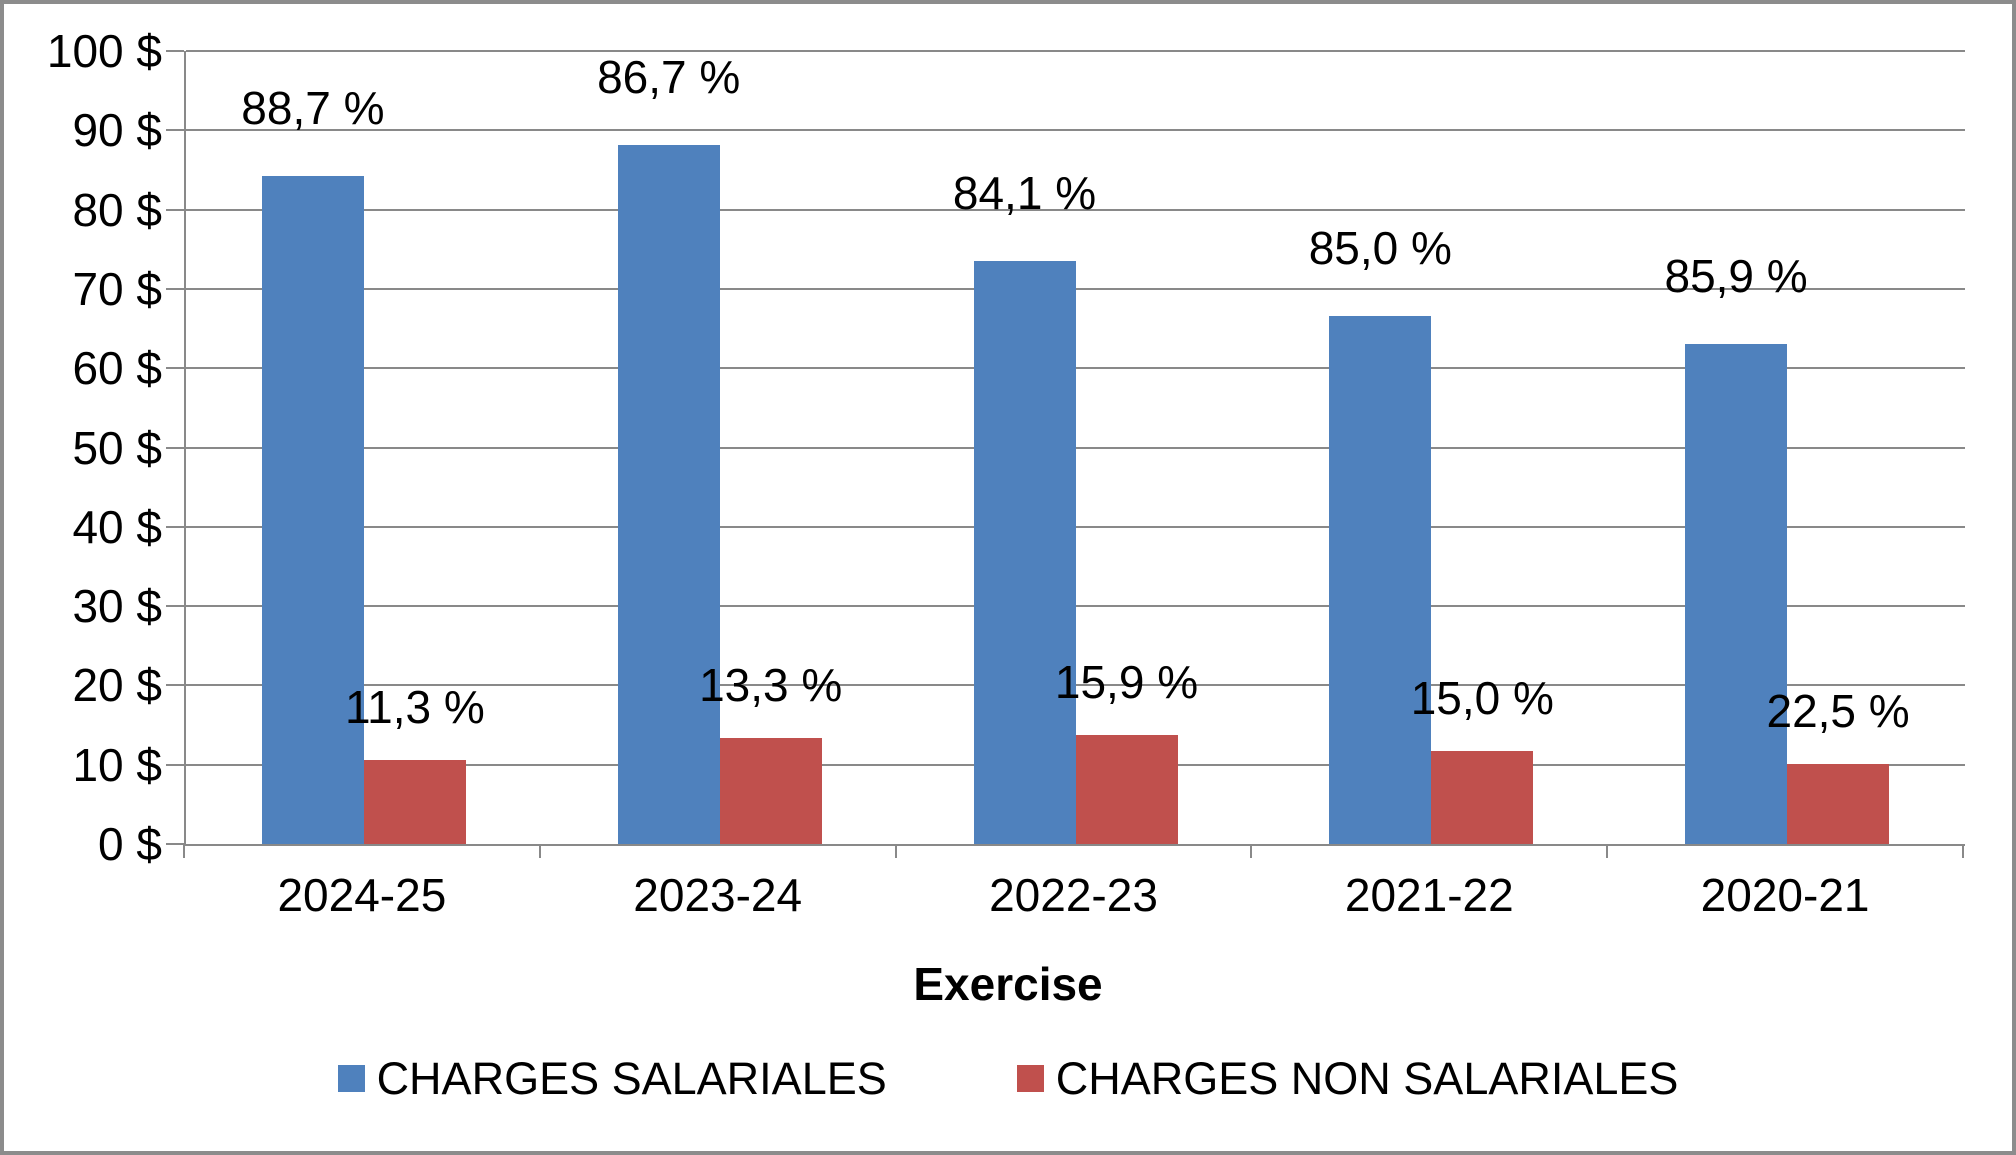 The image size is (2016, 1155). What do you see at coordinates (117, 685) in the screenshot?
I see `y-tick-label: 20 $` at bounding box center [117, 685].